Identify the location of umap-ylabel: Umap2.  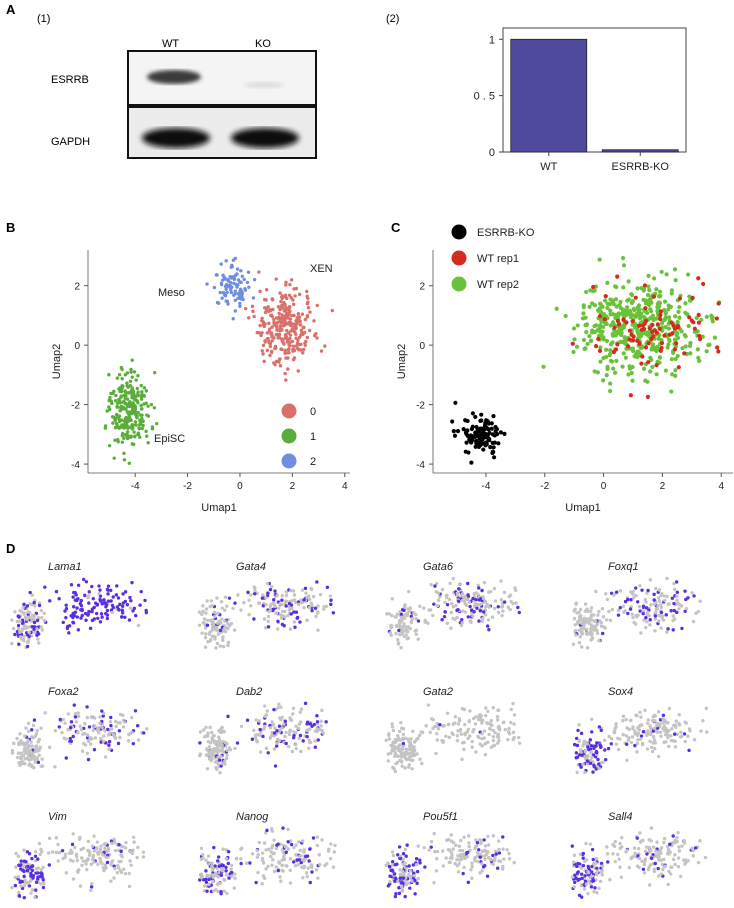
(57, 361).